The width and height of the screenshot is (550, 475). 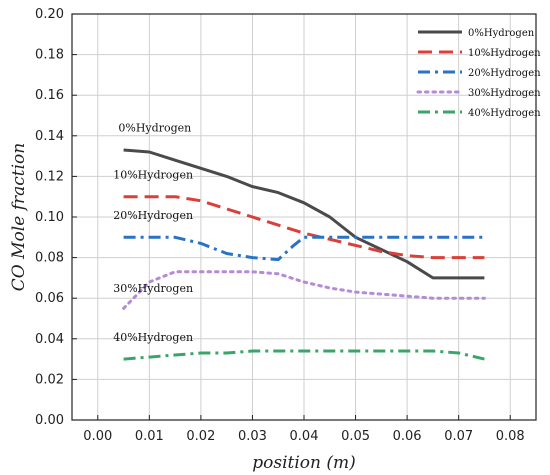 I want to click on y-tick-label: 0.00, so click(x=49, y=420).